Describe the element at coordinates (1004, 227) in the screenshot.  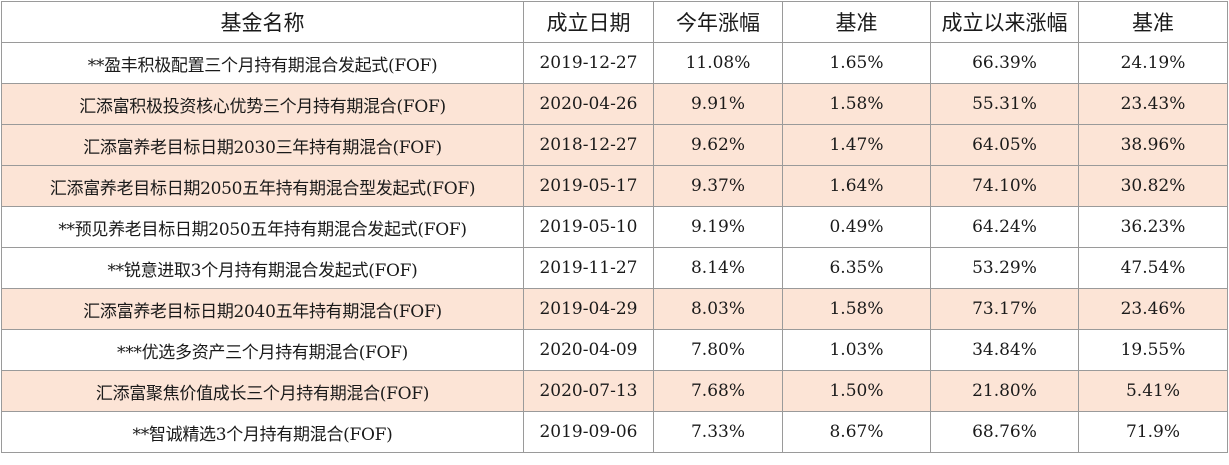
I see `return-since-inception-cell: 64.24%` at that location.